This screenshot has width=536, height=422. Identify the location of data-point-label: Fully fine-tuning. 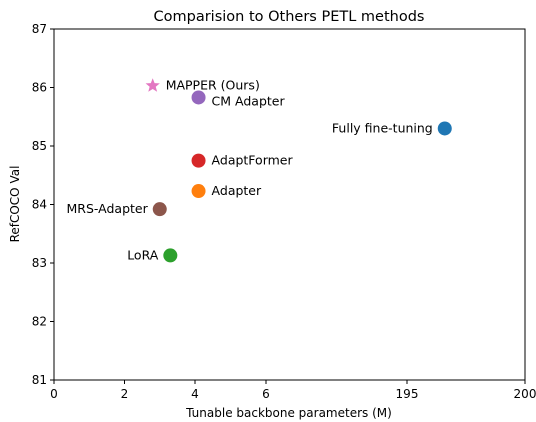
(382, 127).